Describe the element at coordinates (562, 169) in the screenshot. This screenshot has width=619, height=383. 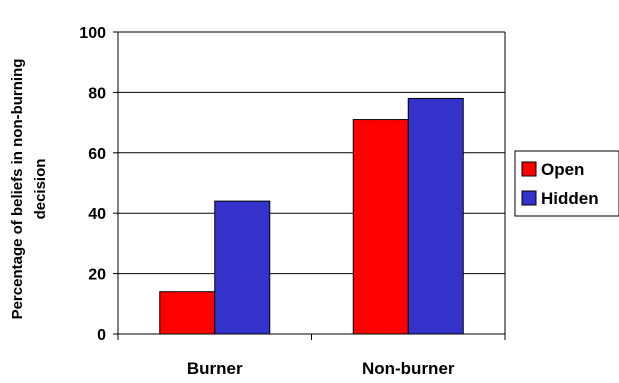
I see `legend-label: Open` at that location.